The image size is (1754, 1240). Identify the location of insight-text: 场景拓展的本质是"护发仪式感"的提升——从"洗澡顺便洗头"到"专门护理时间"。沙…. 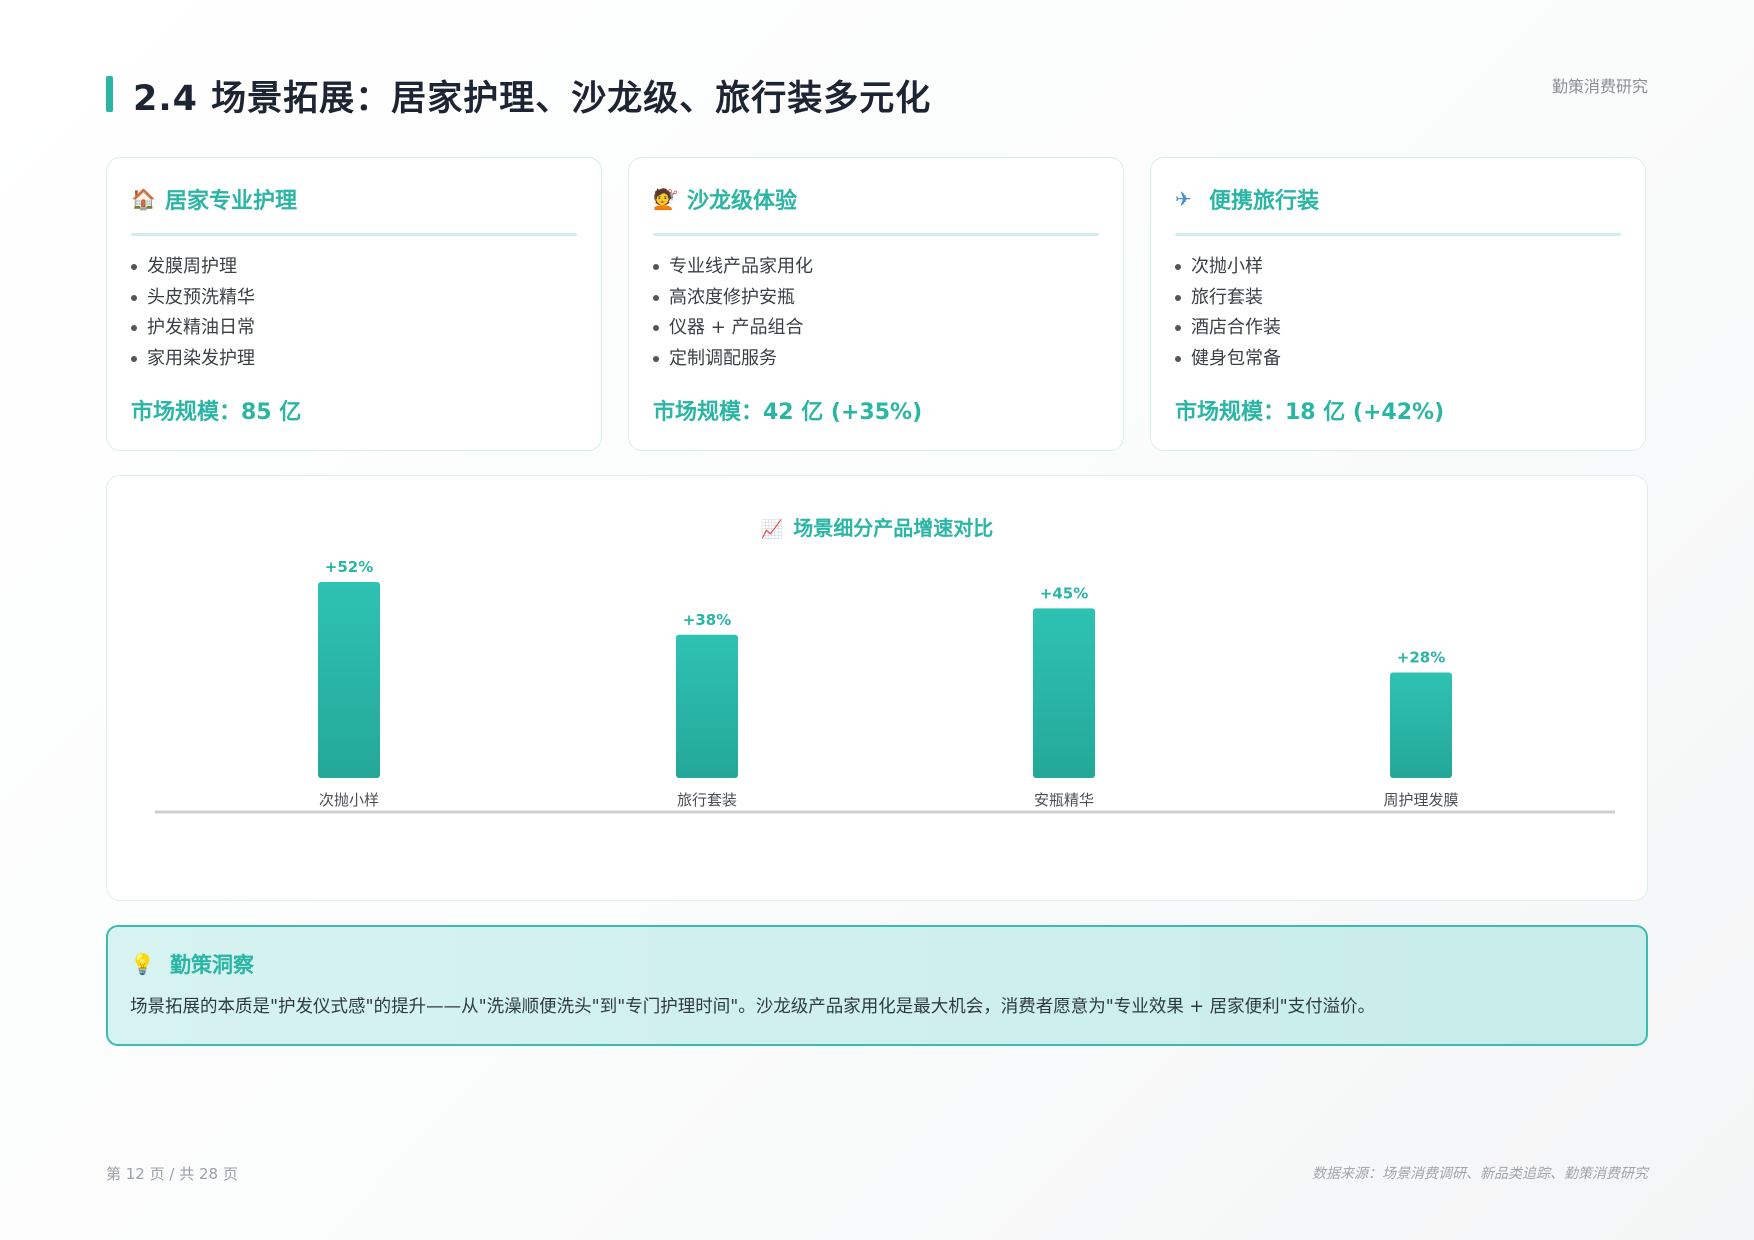
(753, 1007).